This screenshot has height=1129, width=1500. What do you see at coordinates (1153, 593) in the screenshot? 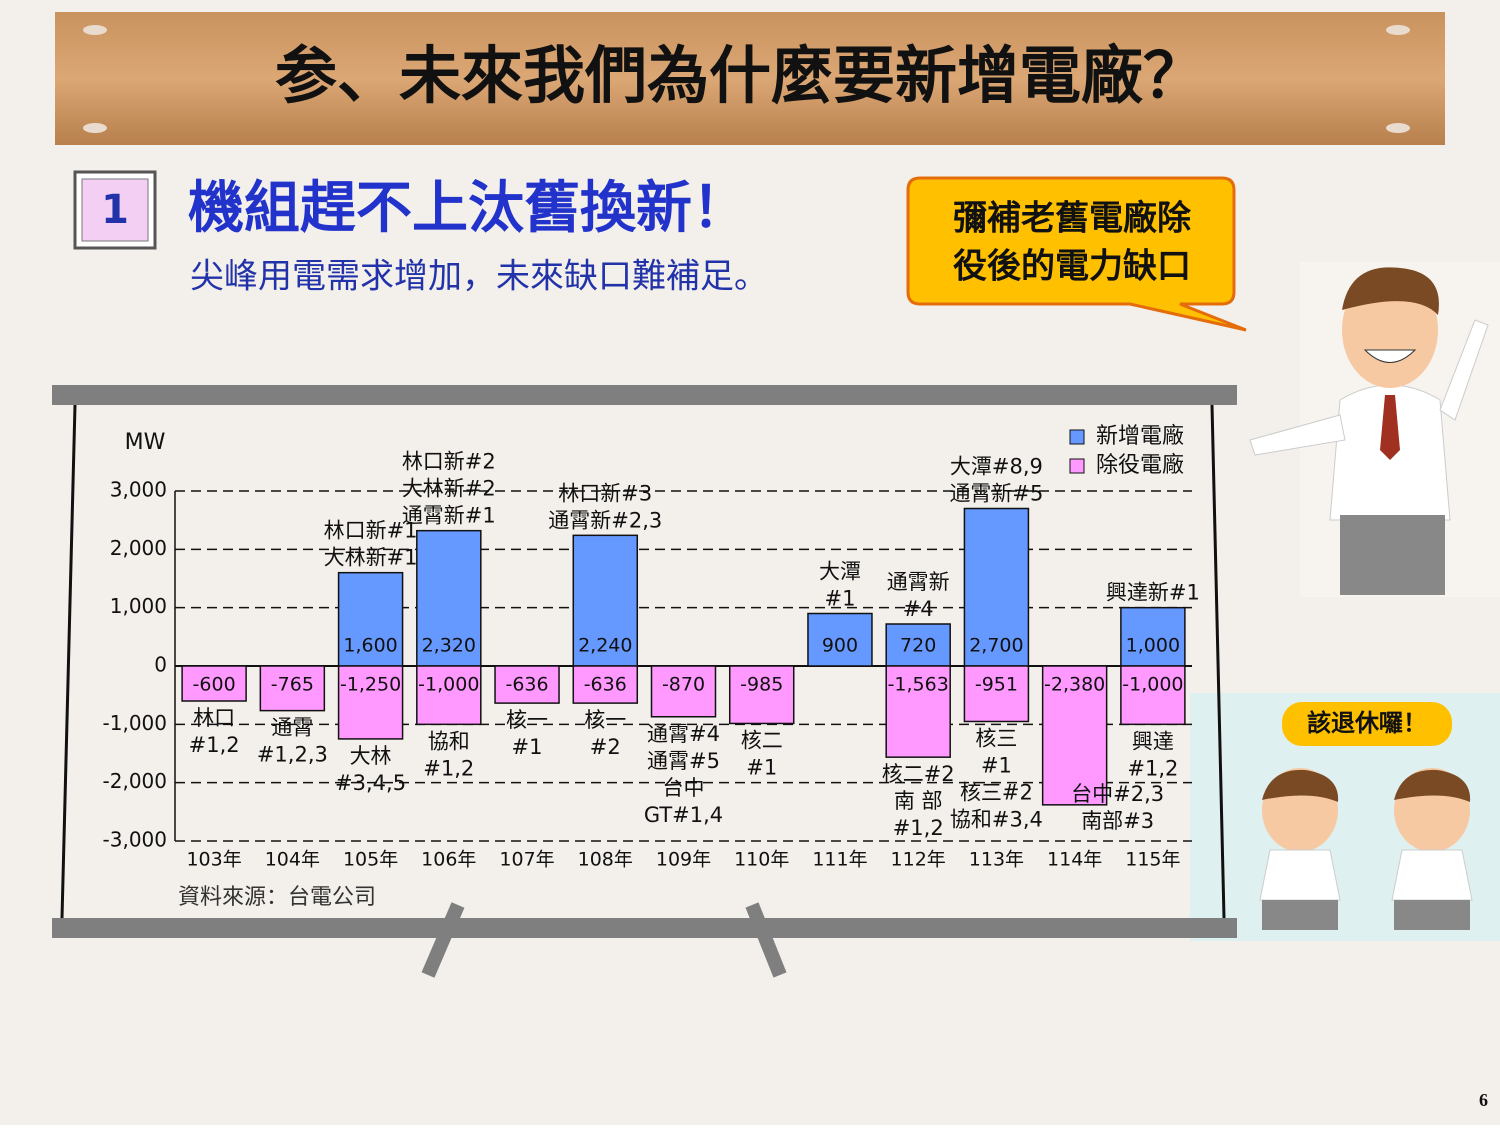
I see `plant-label: 興達新#1` at bounding box center [1153, 593].